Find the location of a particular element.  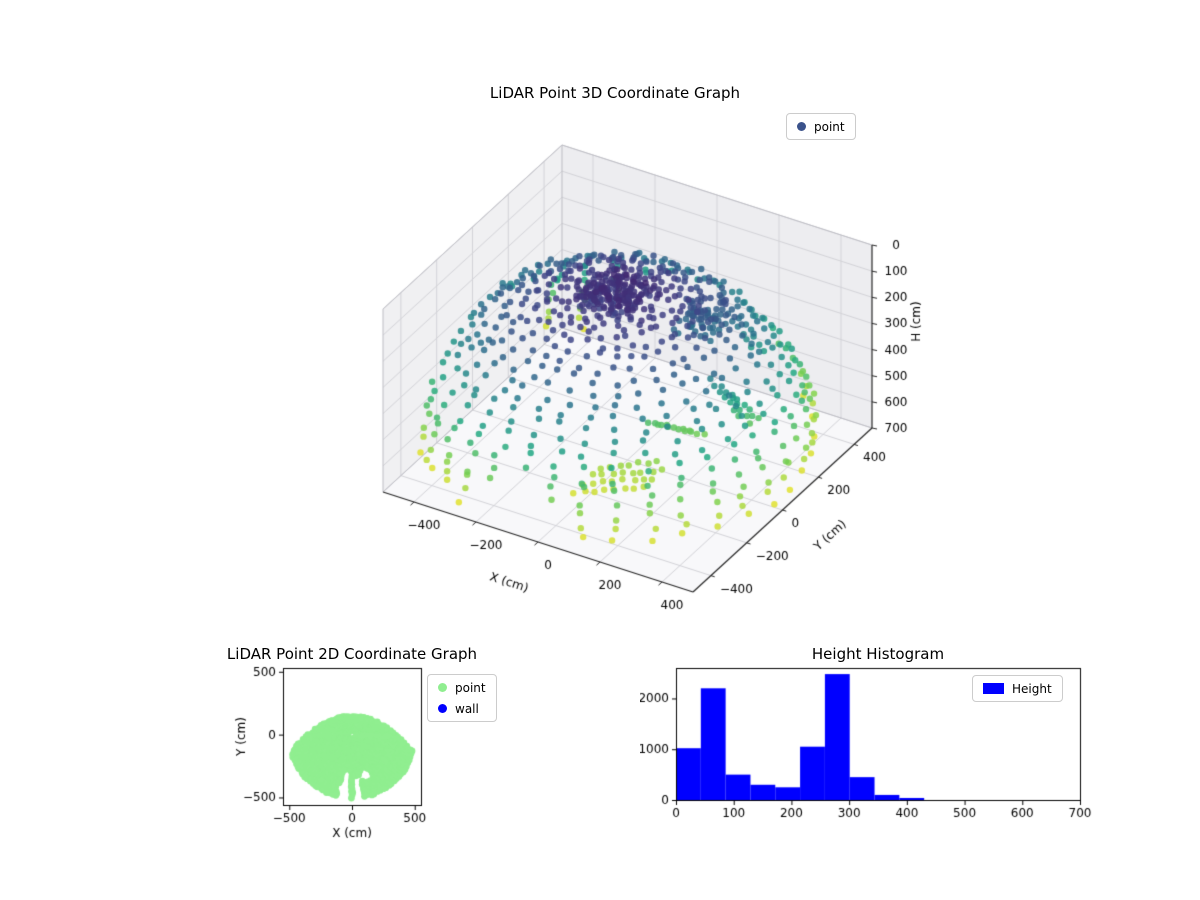

histogram-legend: Height is located at coordinates (1017, 688).